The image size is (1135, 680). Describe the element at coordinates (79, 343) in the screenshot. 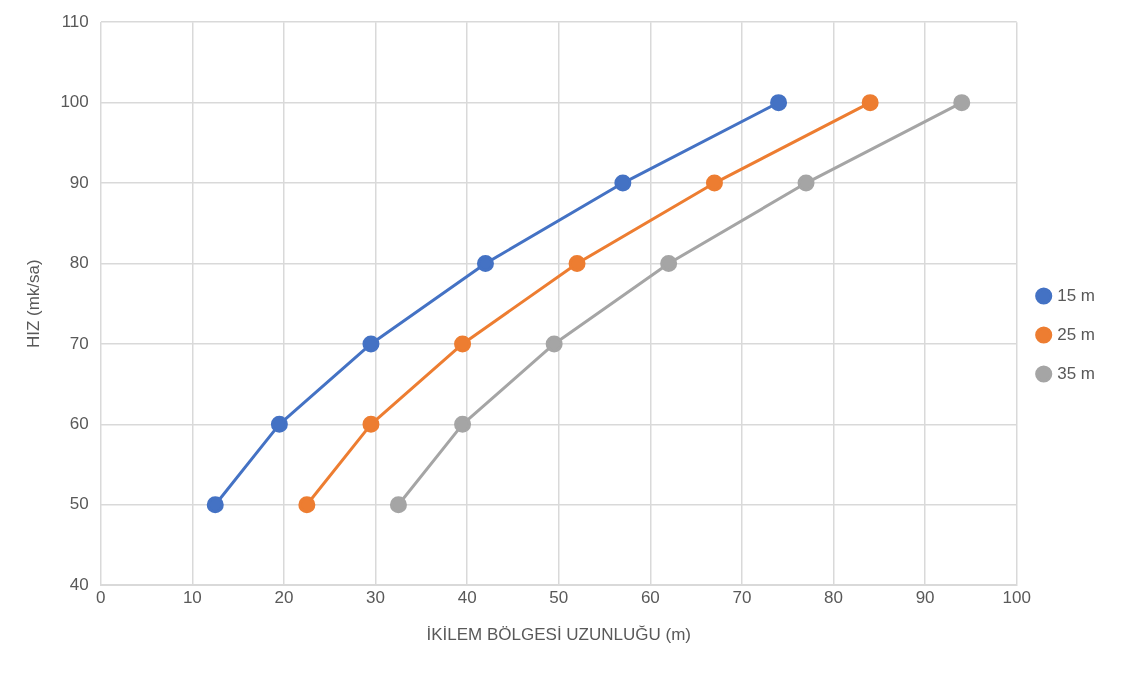

I see `y-tick-label: 70` at that location.